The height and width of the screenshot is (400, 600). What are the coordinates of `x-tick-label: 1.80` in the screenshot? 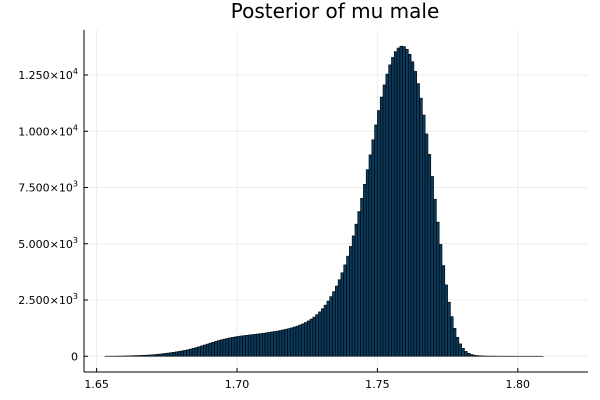 It's located at (518, 384).